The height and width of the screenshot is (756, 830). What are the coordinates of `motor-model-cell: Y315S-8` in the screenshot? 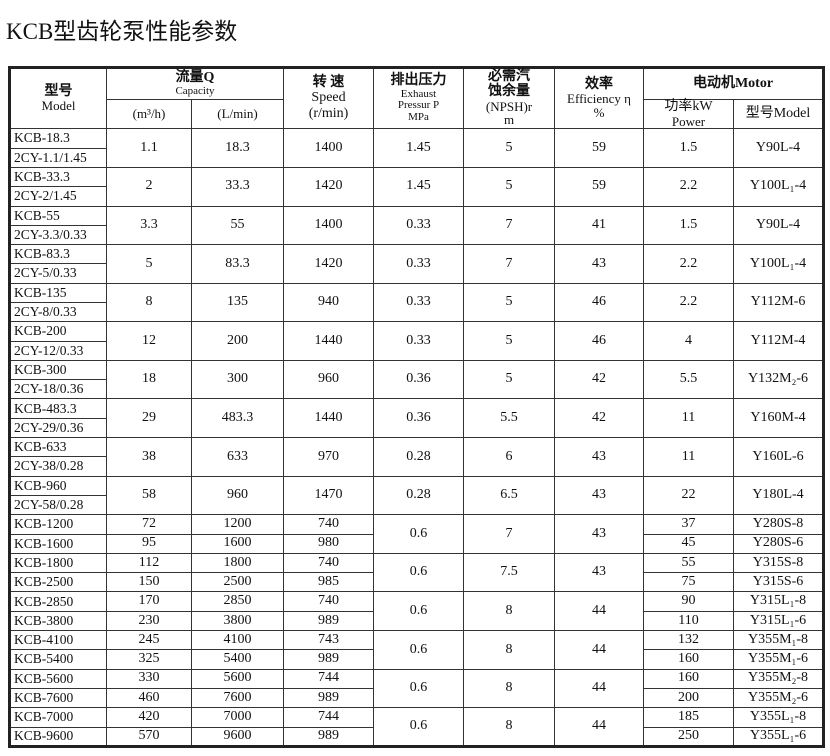 It's located at (779, 563).